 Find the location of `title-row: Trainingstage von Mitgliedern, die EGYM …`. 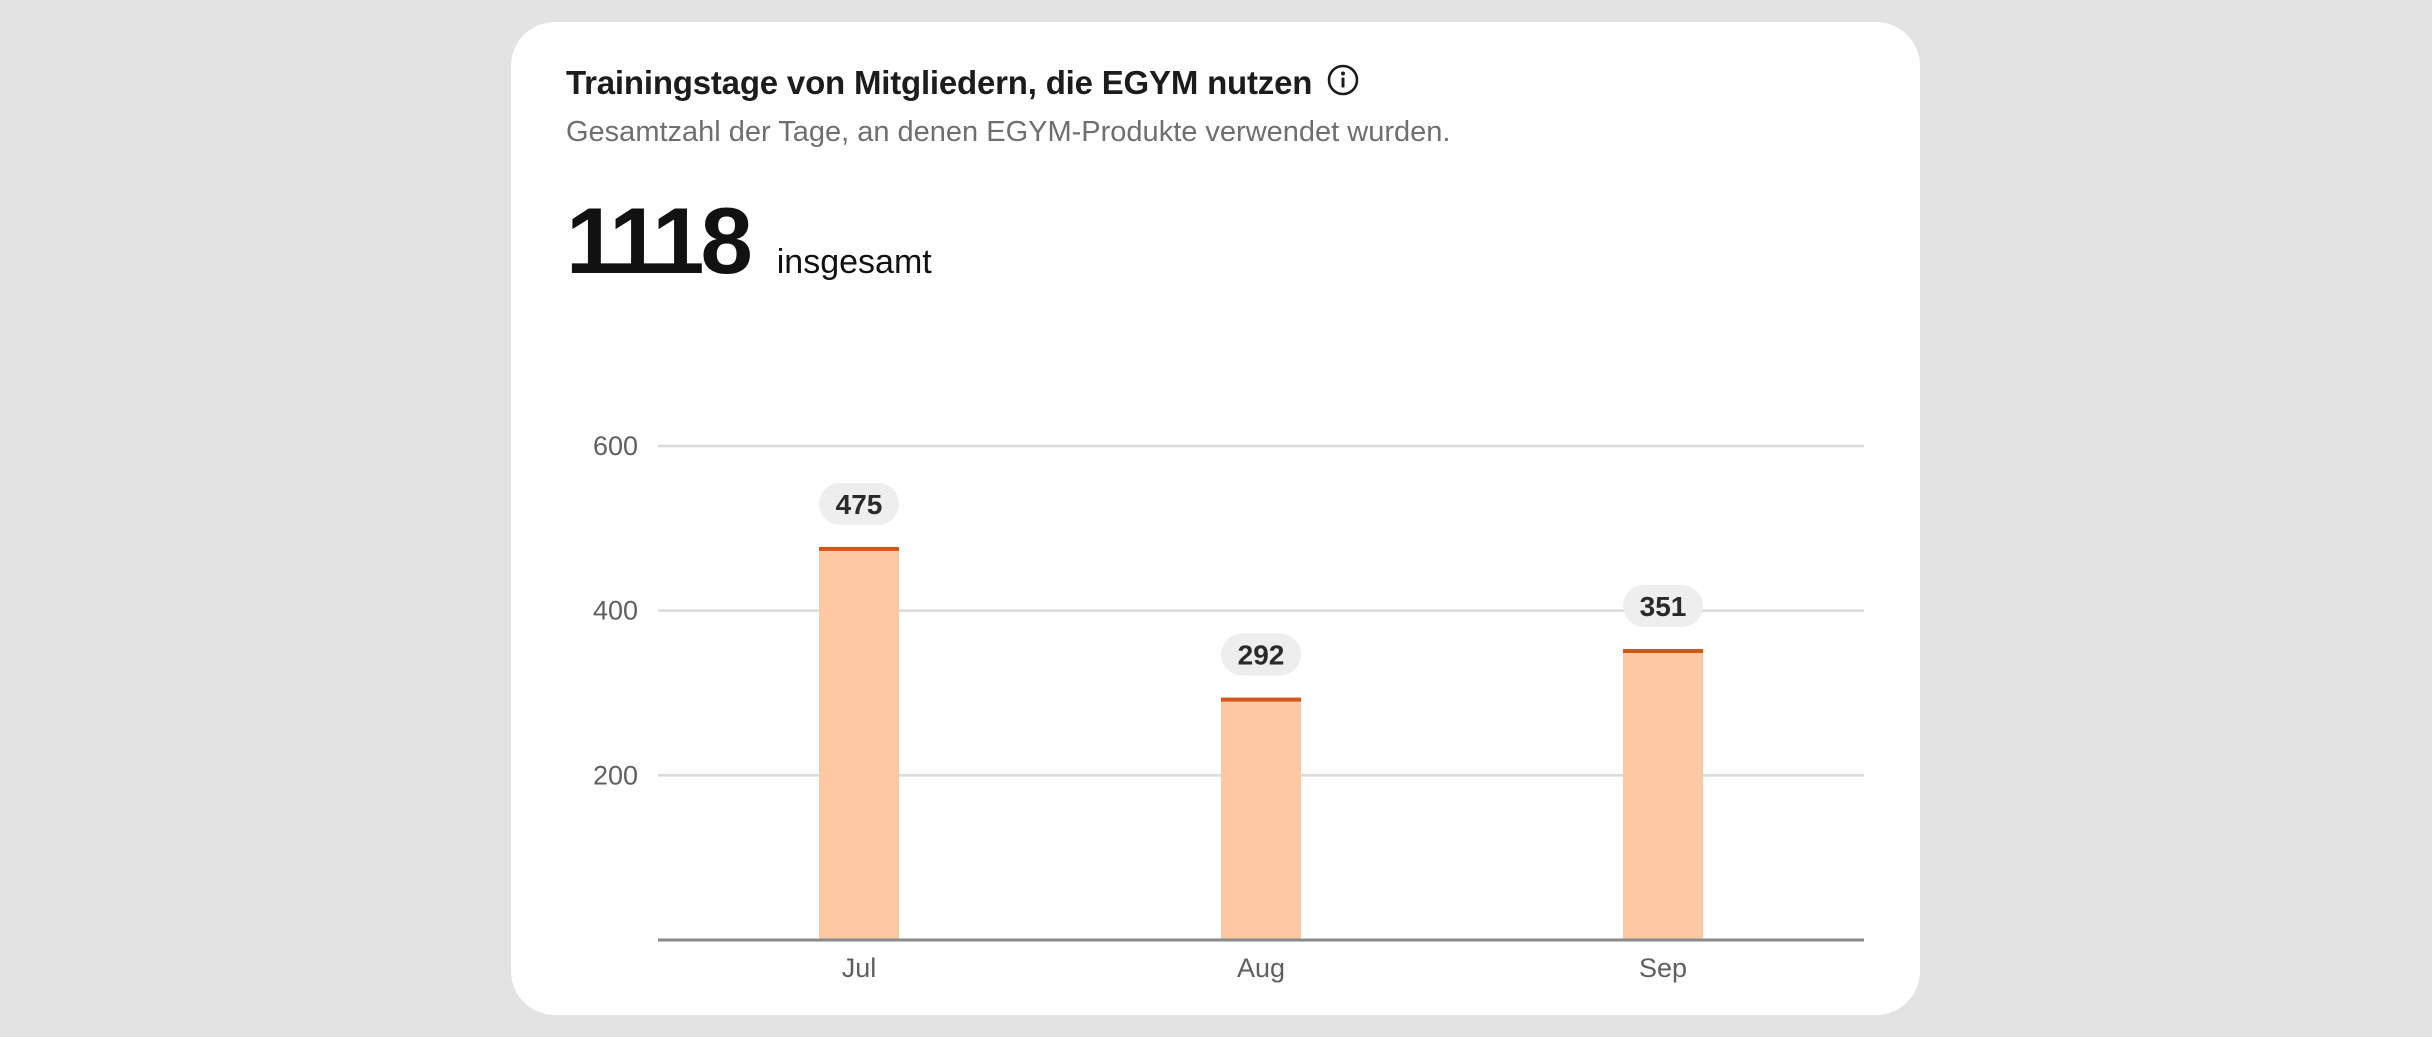

title-row: Trainingstage von Mitgliedern, die EGYM … is located at coordinates (1216, 83).